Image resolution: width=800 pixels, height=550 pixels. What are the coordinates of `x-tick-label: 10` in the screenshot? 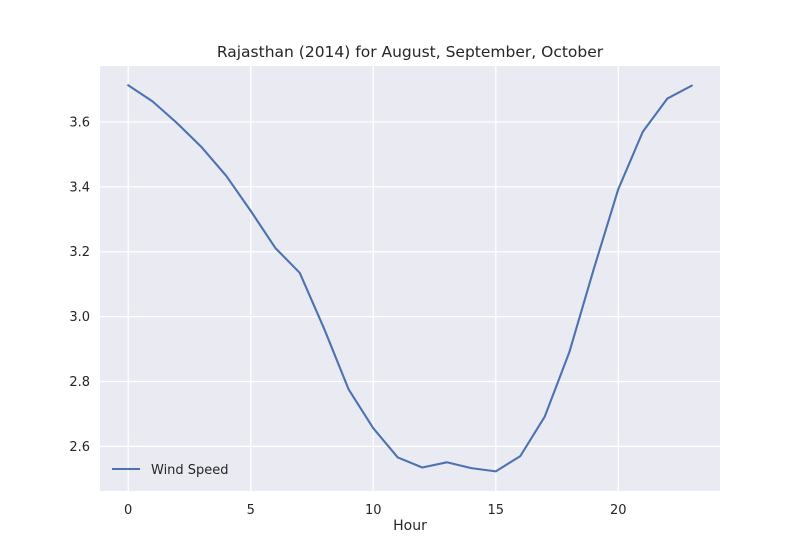 It's located at (373, 510).